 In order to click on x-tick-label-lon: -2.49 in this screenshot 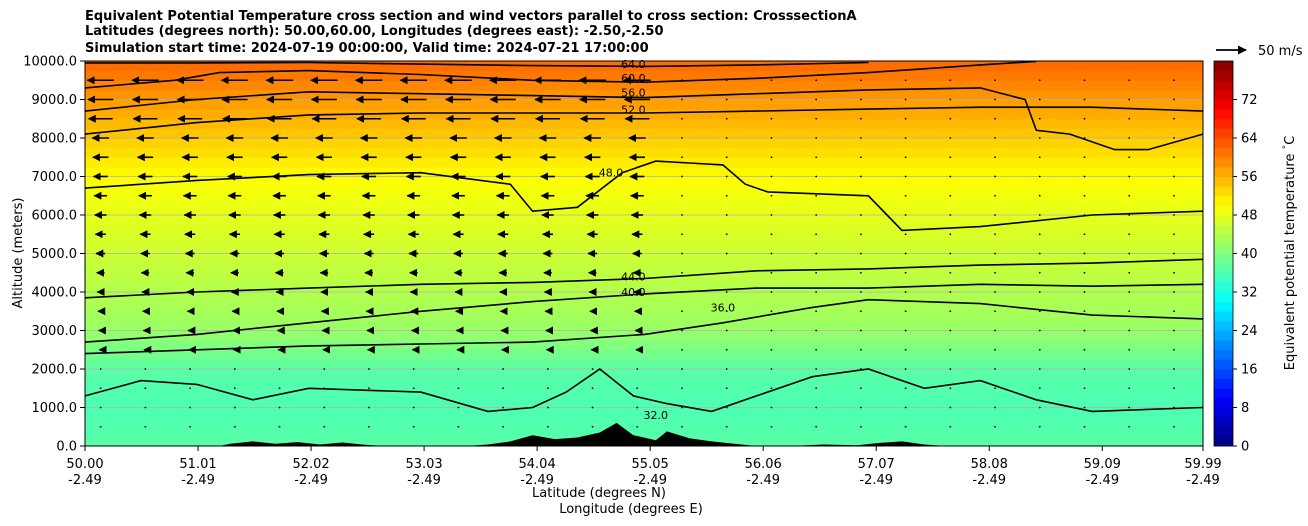, I will do `click(763, 480)`.